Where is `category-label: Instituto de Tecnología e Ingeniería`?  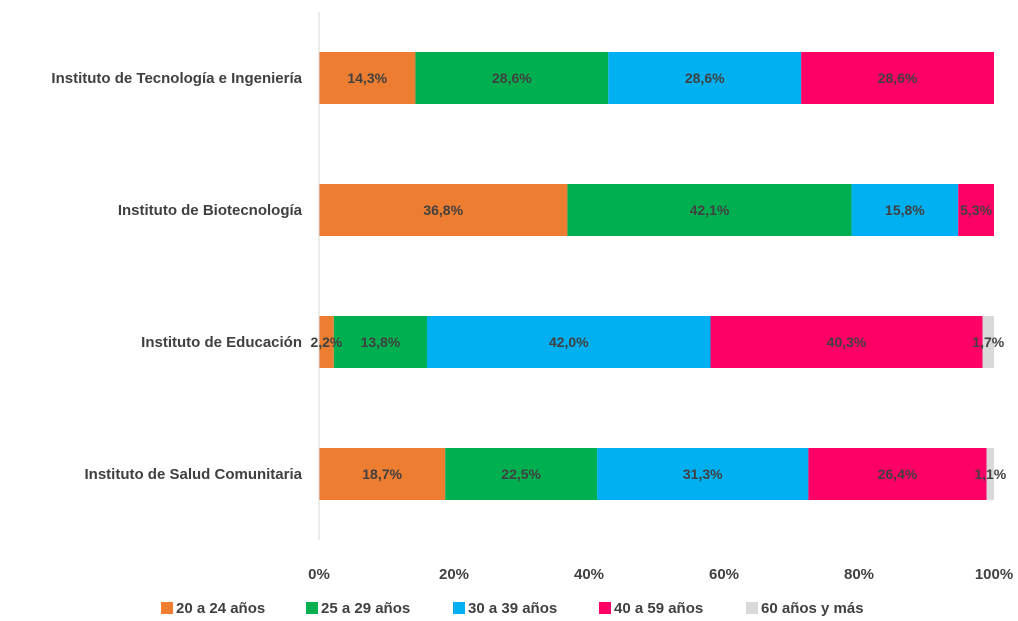 category-label: Instituto de Tecnología e Ingeniería is located at coordinates (176, 78).